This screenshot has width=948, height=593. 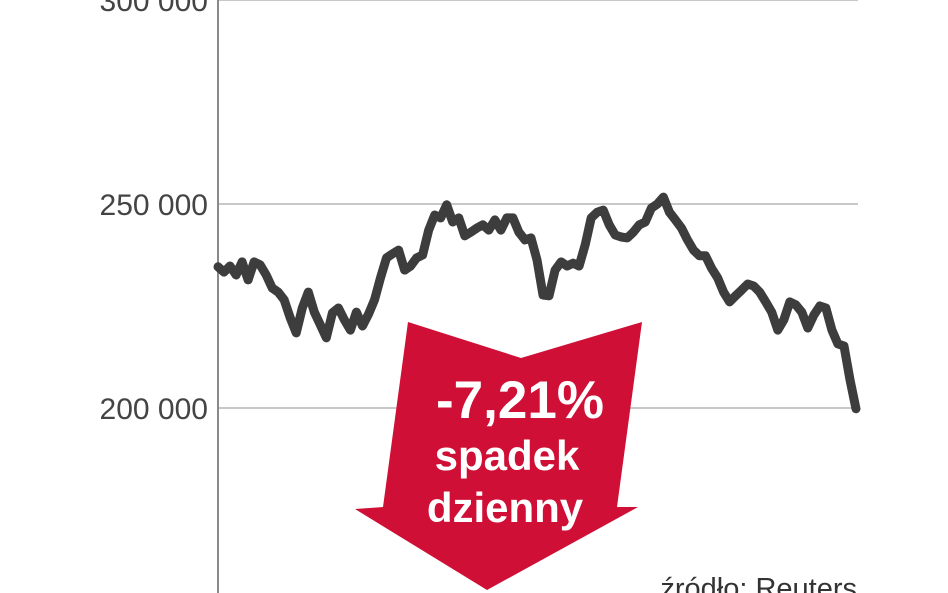 What do you see at coordinates (520, 400) in the screenshot?
I see `change-label: -7,21%` at bounding box center [520, 400].